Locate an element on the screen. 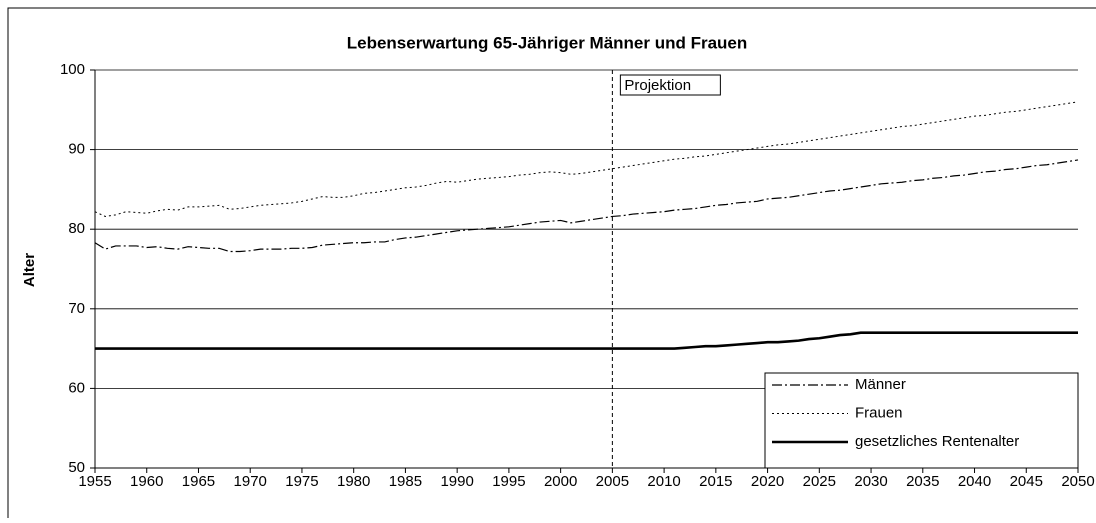 The image size is (1096, 523). x-tick-label: 2045 is located at coordinates (1026, 481).